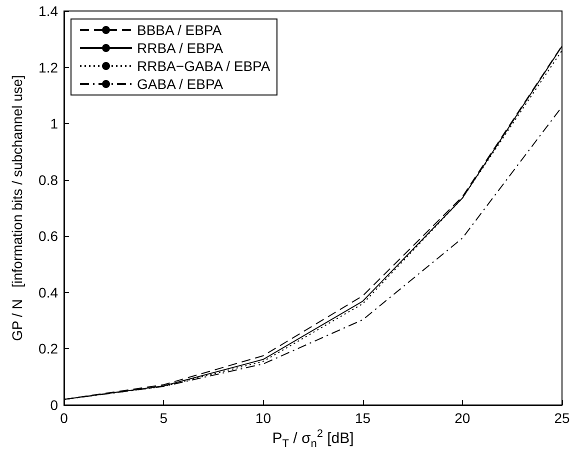 The width and height of the screenshot is (575, 454). I want to click on x-tick-label: 25, so click(562, 418).